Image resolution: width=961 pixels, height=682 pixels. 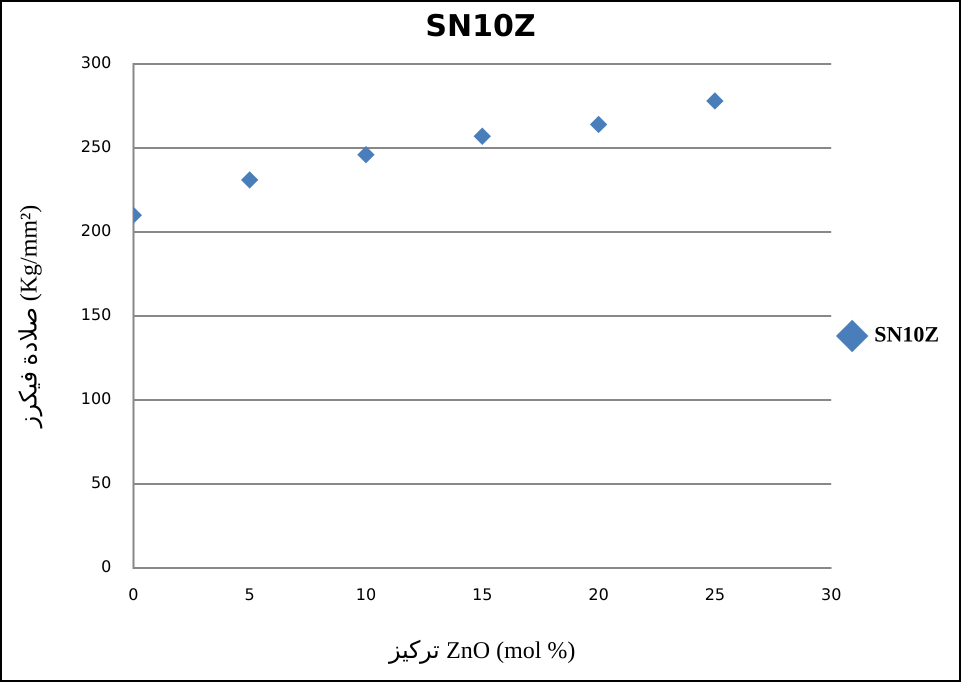 What do you see at coordinates (96, 314) in the screenshot?
I see `y-tick-label: 150` at bounding box center [96, 314].